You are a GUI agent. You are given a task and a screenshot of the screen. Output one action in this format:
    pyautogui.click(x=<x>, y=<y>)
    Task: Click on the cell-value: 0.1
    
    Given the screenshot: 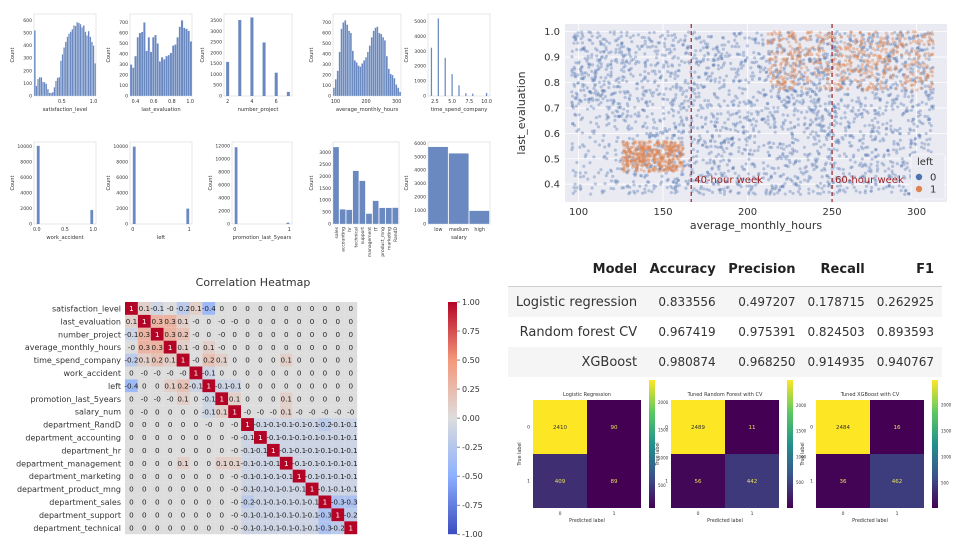 What is the action you would take?
    pyautogui.click(x=182, y=347)
    